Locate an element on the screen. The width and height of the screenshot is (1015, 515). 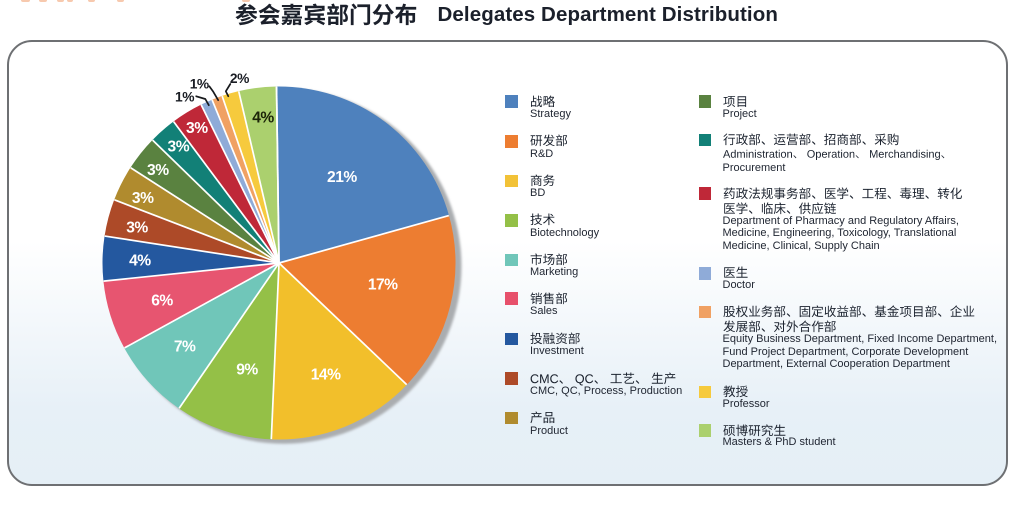
svg-text: 7% is located at coordinates (185, 347).